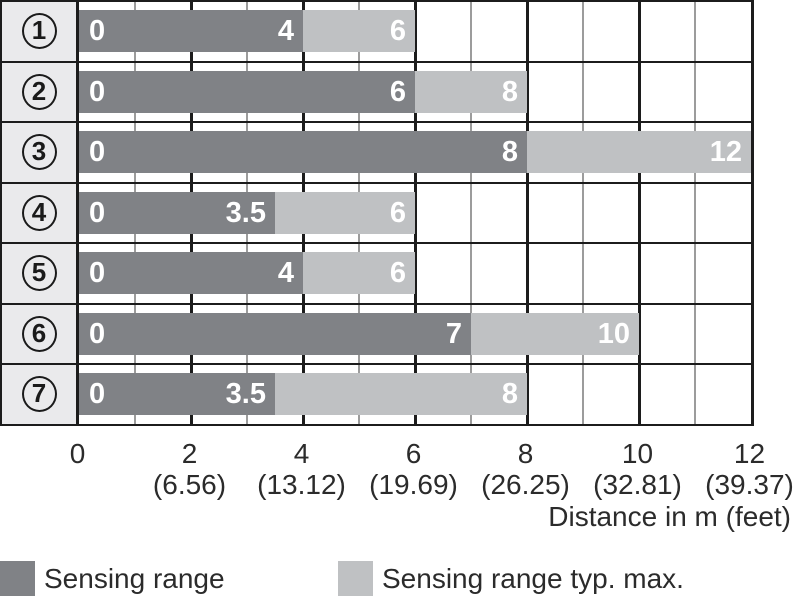 Image resolution: width=794 pixels, height=600 pixels. I want to click on row-label-cell: 5, so click(40, 273).